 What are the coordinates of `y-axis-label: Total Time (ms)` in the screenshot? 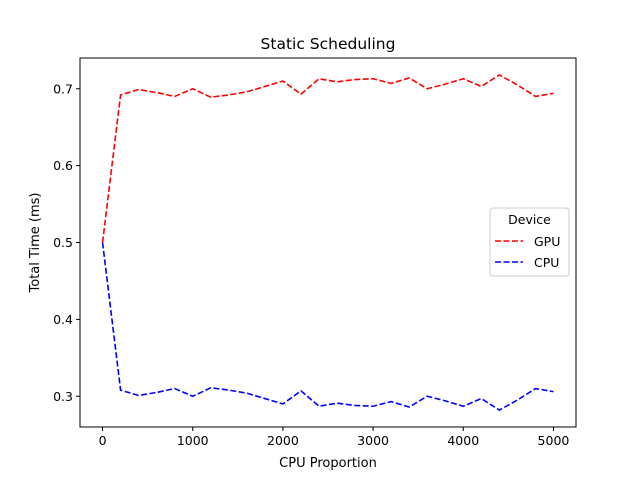 It's located at (35, 242).